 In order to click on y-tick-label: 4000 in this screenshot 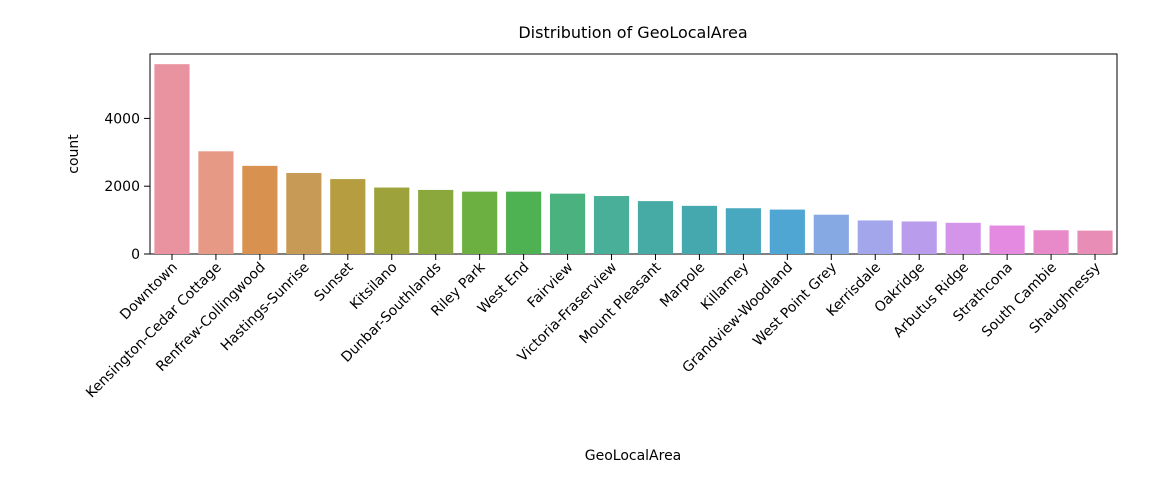, I will do `click(122, 119)`.